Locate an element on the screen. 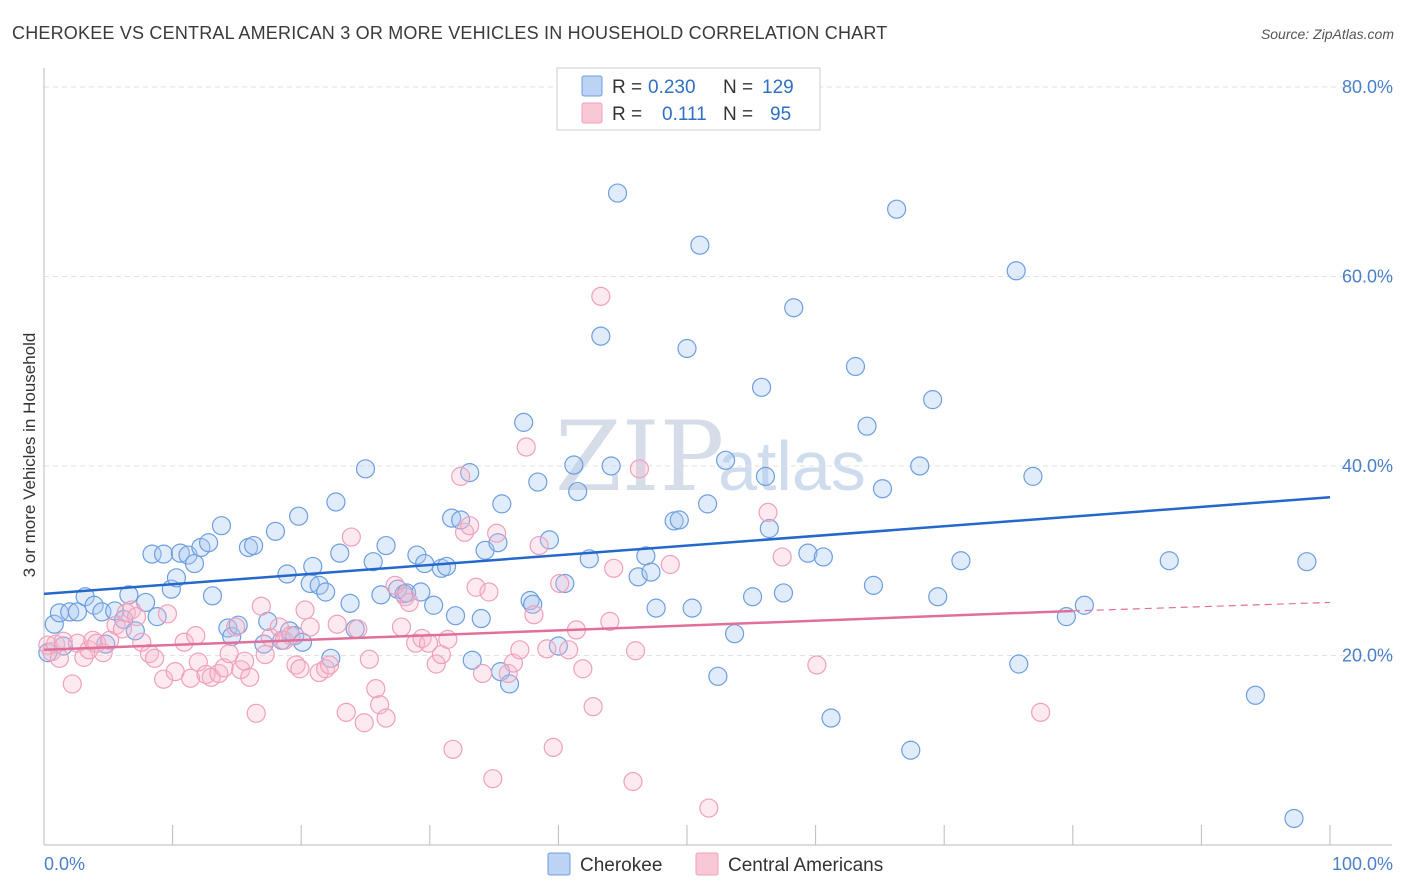 Image resolution: width=1406 pixels, height=892 pixels. legend-r-label-1: R = is located at coordinates (627, 87).